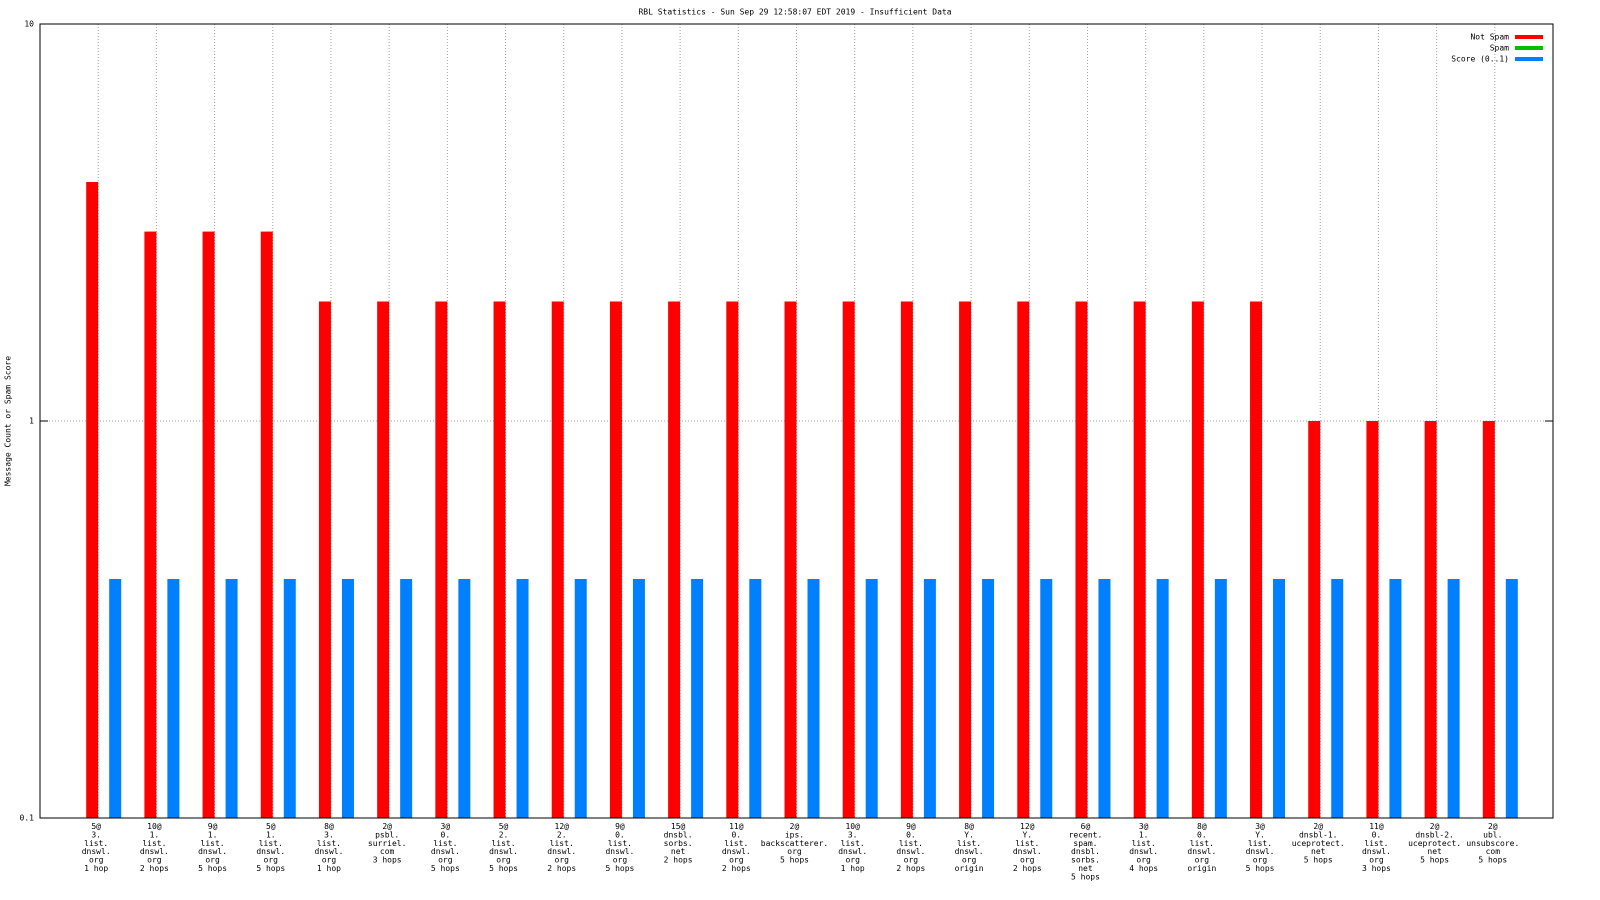  I want to click on x-tick-label: 5@ 1. list. dnswl. org 5 hops, so click(270, 847).